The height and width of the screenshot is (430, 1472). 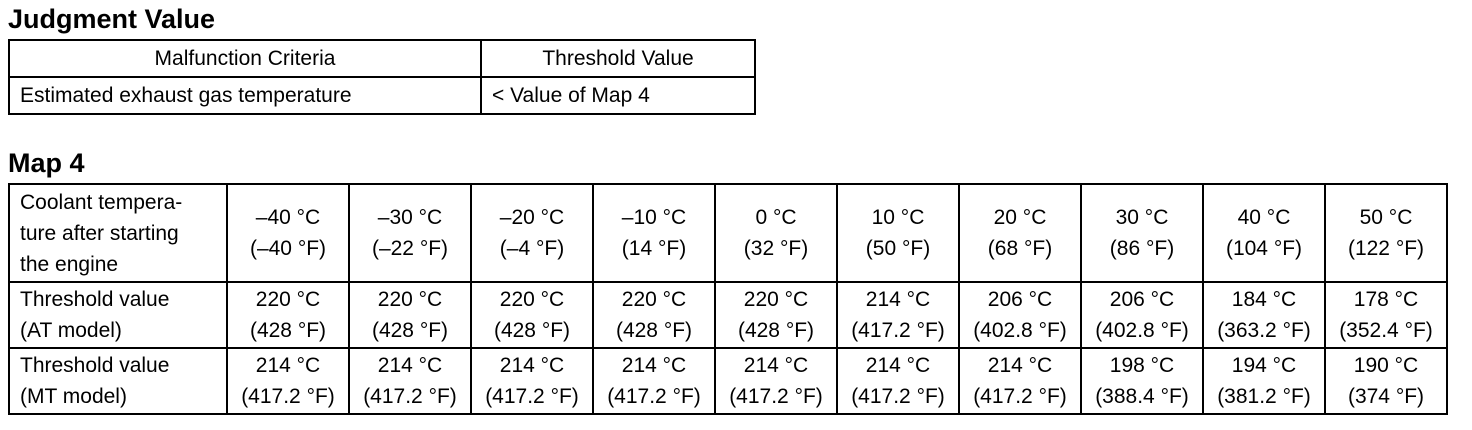 I want to click on section-title: Map 4, so click(x=46, y=163).